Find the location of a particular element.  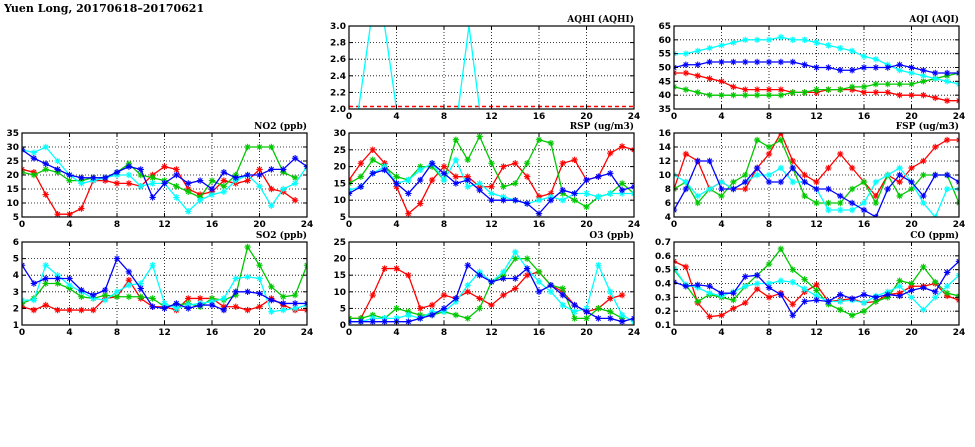

y-tick-label: 8 is located at coordinates (668, 190).